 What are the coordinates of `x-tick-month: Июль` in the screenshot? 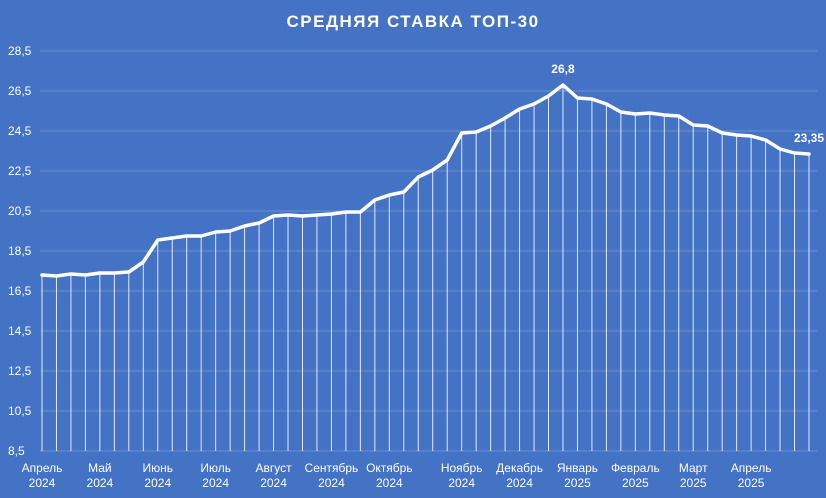 It's located at (215, 468).